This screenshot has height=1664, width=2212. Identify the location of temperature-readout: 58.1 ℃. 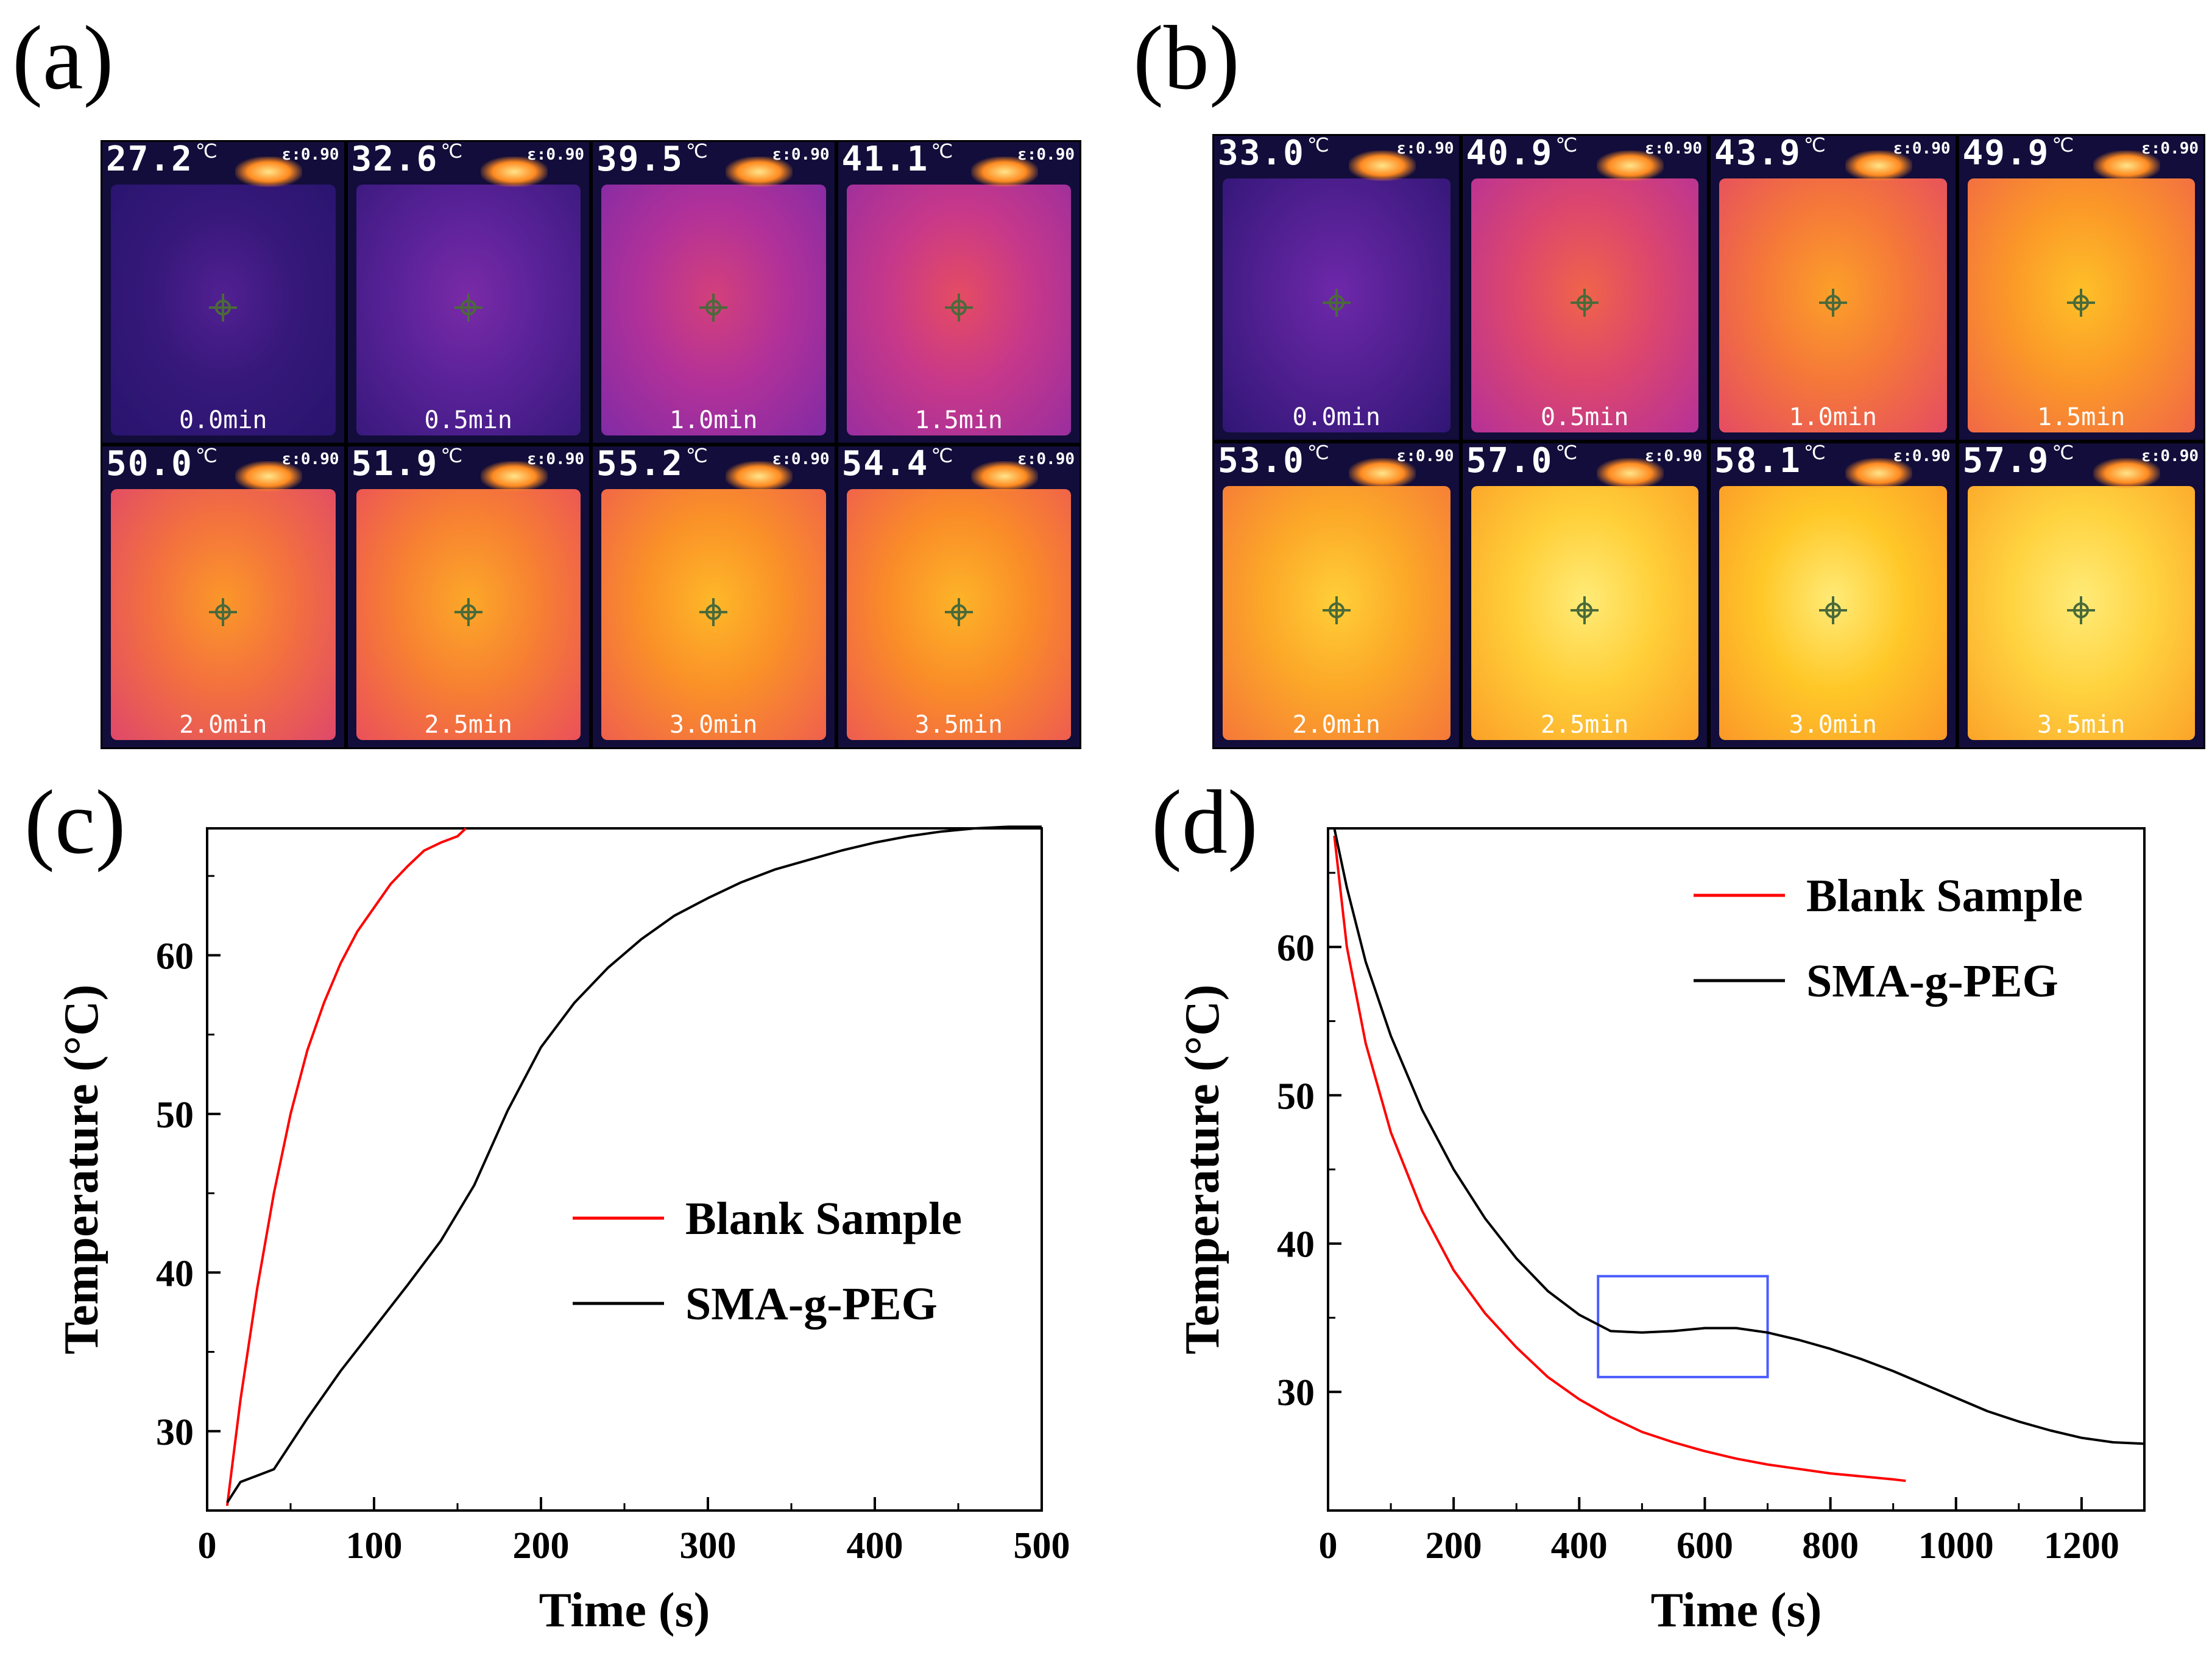
(1770, 462).